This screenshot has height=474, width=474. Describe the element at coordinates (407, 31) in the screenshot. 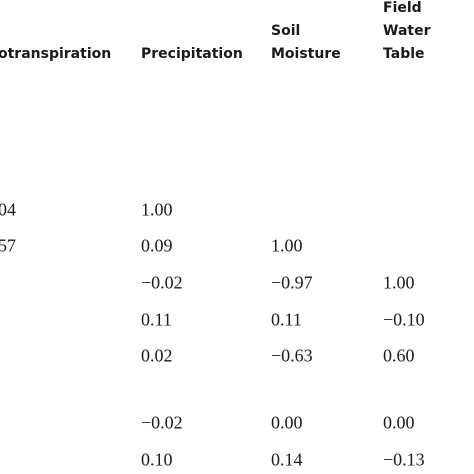

I see `column-header: Water` at that location.